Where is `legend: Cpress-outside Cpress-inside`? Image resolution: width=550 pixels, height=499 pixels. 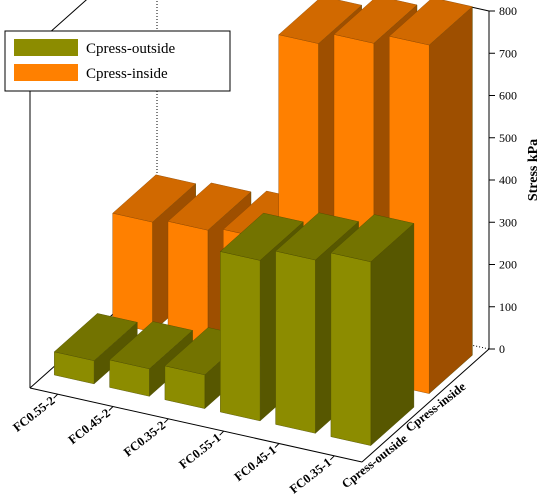
legend: Cpress-outside Cpress-inside is located at coordinates (117, 61).